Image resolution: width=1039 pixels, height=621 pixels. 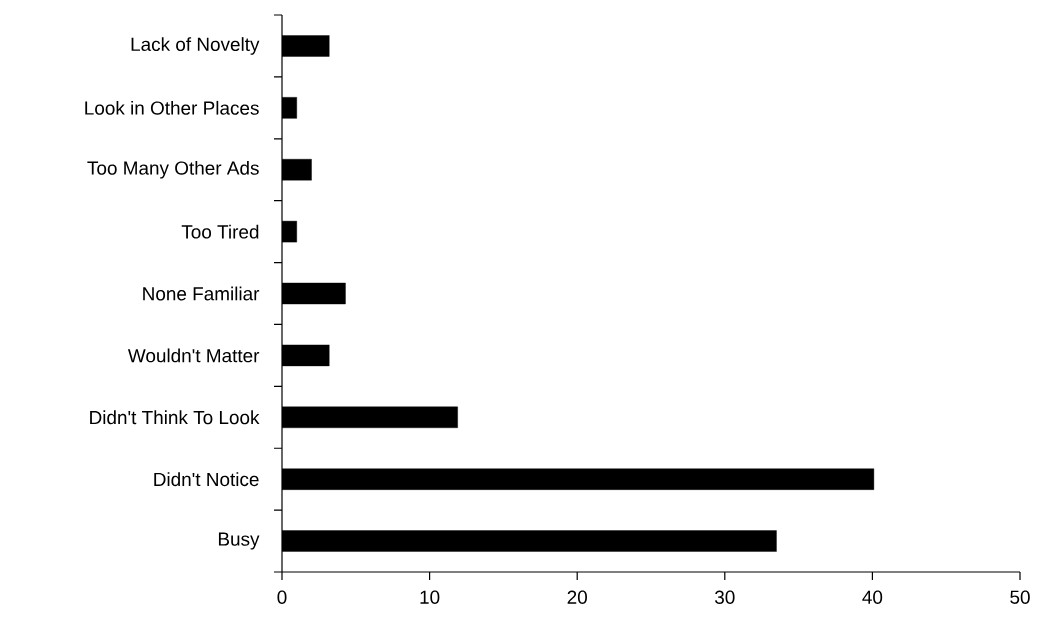 I want to click on y-tick-label: Didn't Notice, so click(x=206, y=479).